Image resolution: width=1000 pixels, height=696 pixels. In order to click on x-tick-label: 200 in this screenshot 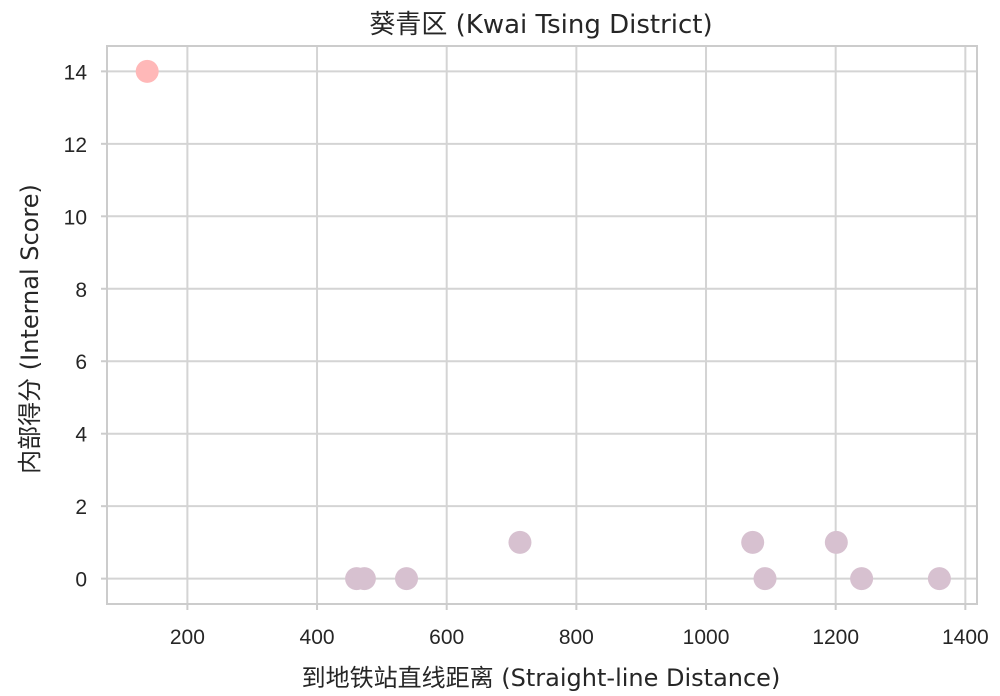, I will do `click(187, 637)`.